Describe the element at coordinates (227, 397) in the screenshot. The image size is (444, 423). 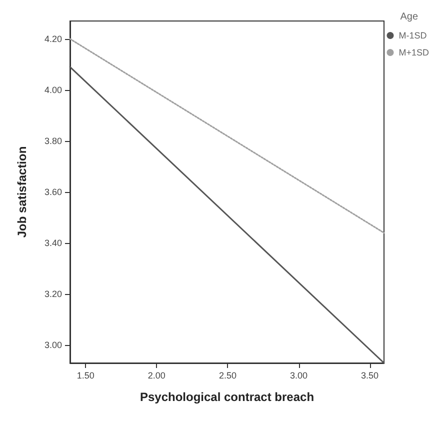
I see `x-axis-title: Psychological contract breach` at that location.